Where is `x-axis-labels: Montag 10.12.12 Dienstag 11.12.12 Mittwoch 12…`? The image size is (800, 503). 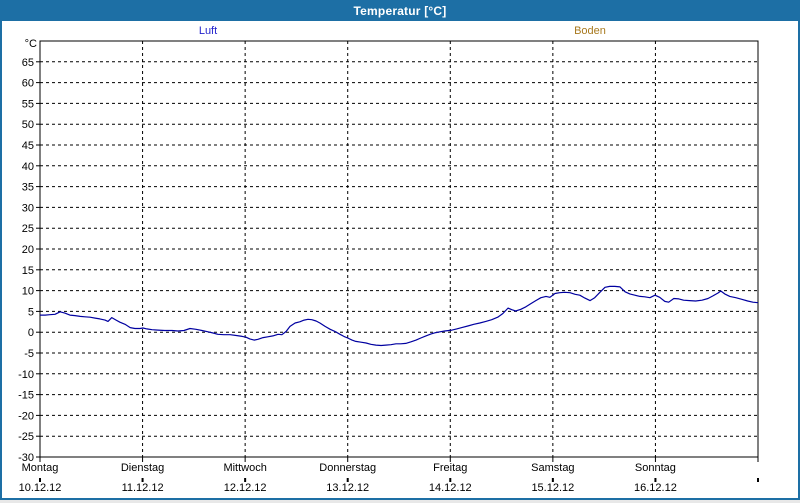 x-axis-labels: Montag 10.12.12 Dienstag 11.12.12 Mittwoch 12… is located at coordinates (389, 475).